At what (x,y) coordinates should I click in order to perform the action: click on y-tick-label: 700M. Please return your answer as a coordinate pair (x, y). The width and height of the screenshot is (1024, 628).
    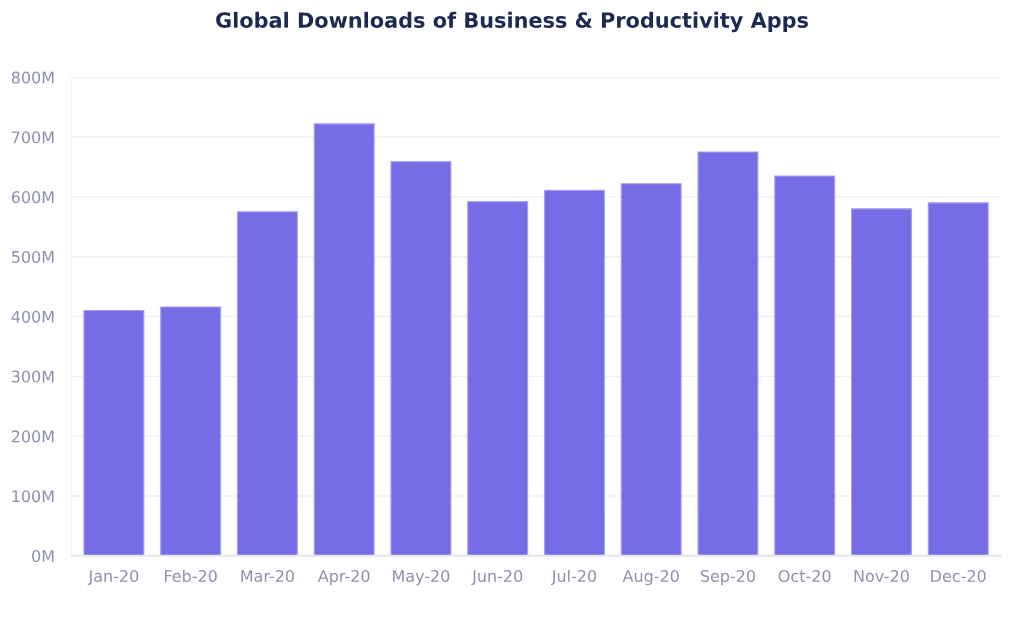
    Looking at the image, I should click on (33, 137).